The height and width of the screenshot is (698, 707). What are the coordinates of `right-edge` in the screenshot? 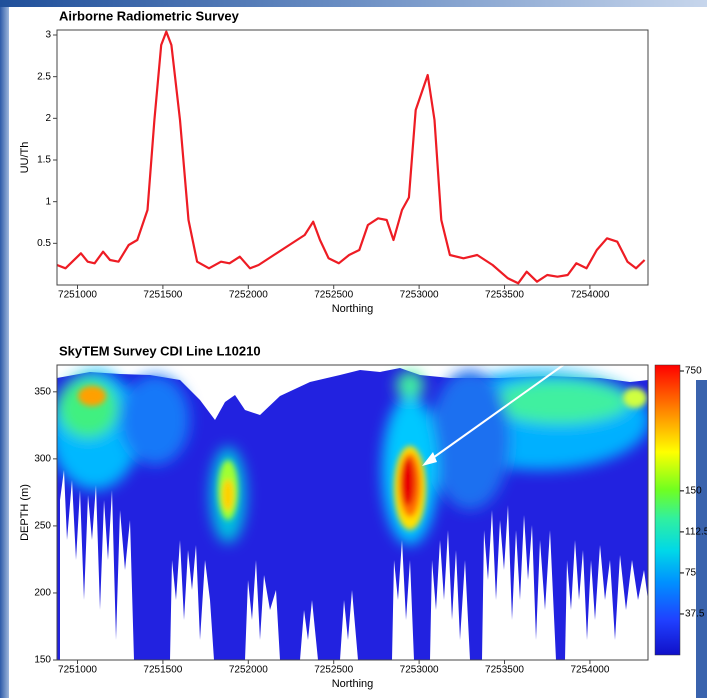 It's located at (701, 539).